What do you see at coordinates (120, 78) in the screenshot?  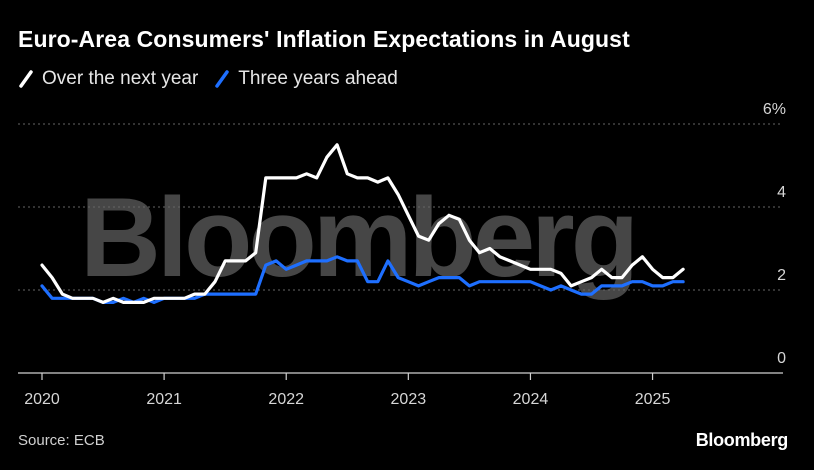 I see `legend-label-next-year: Over the next year` at bounding box center [120, 78].